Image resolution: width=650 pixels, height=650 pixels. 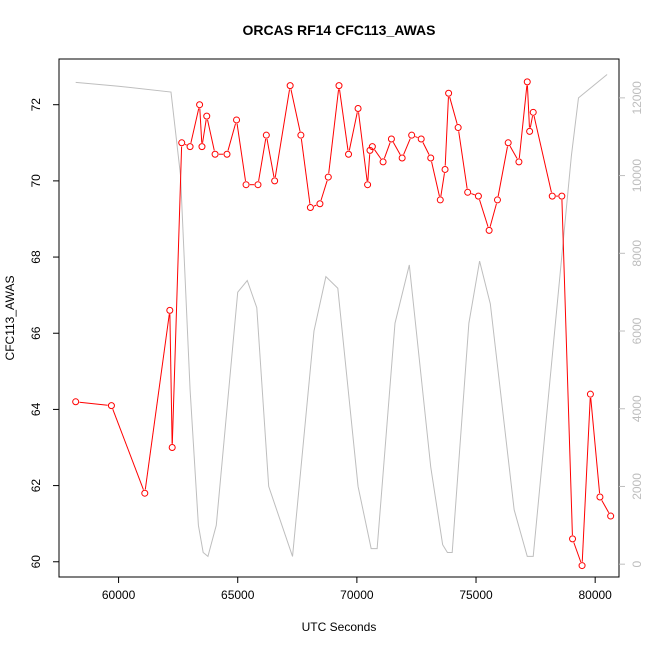 What do you see at coordinates (36, 105) in the screenshot?
I see `y-tick-label: 72` at bounding box center [36, 105].